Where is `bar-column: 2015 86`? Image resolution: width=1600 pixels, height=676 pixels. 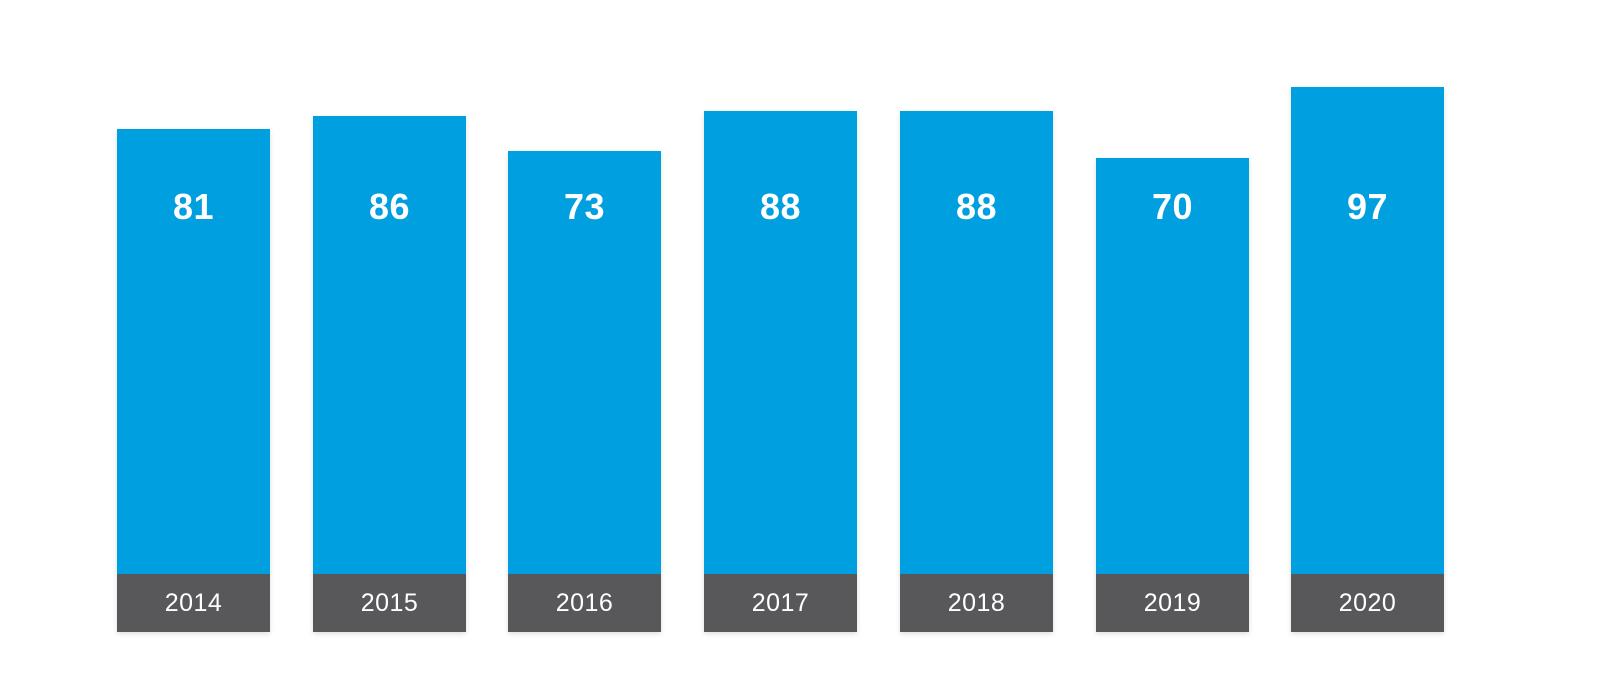
bar-column: 2015 86 is located at coordinates (389, 374).